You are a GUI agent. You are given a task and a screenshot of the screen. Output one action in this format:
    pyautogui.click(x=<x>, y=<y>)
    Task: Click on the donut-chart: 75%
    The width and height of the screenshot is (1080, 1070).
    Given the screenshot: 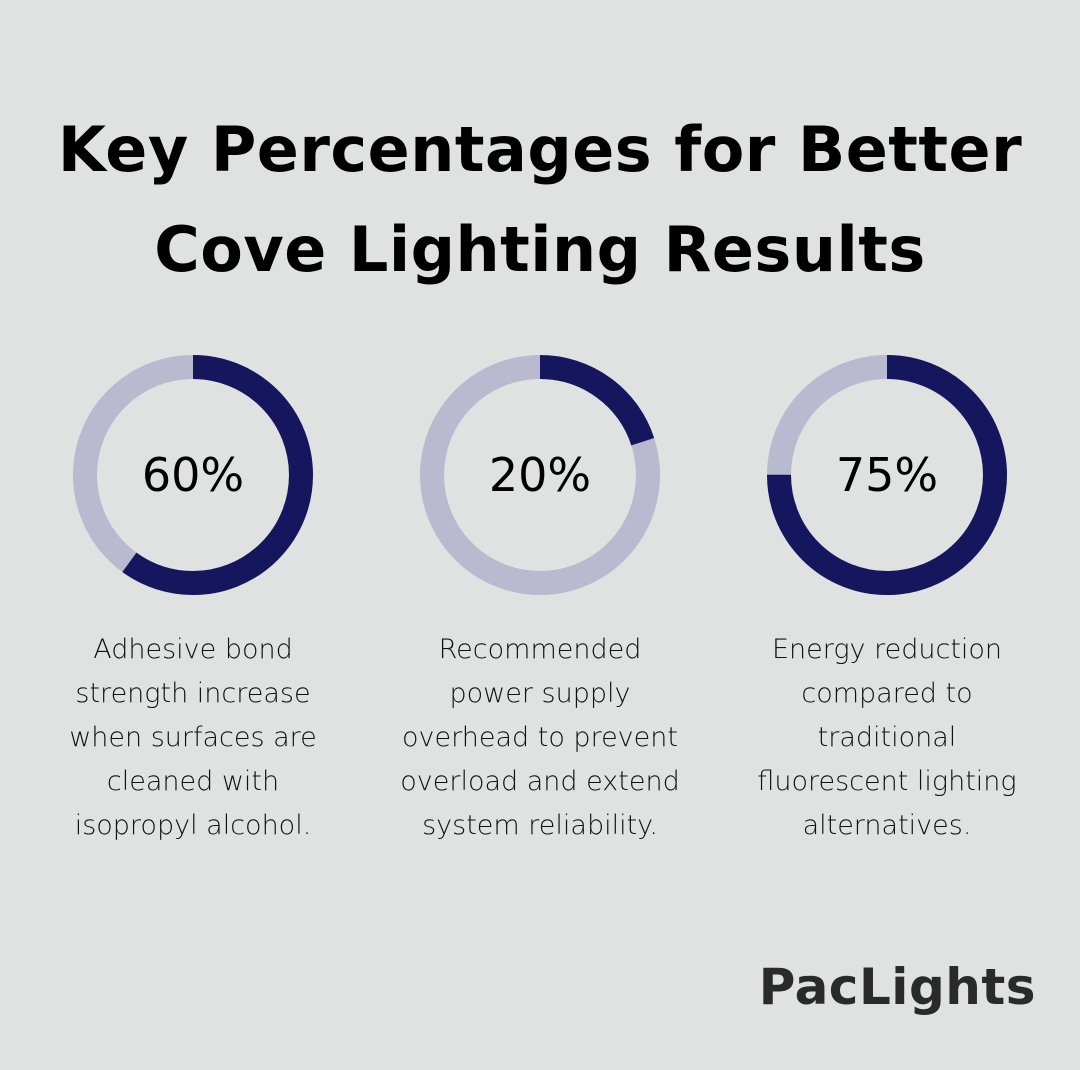 What is the action you would take?
    pyautogui.click(x=887, y=475)
    